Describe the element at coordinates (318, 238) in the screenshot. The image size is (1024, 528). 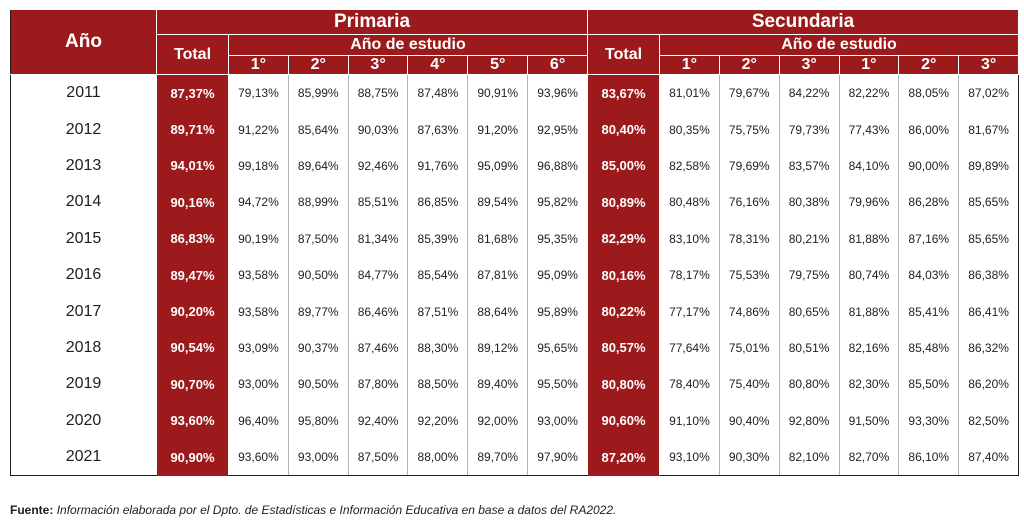
I see `primaria-grade-cell: 87,50%` at that location.